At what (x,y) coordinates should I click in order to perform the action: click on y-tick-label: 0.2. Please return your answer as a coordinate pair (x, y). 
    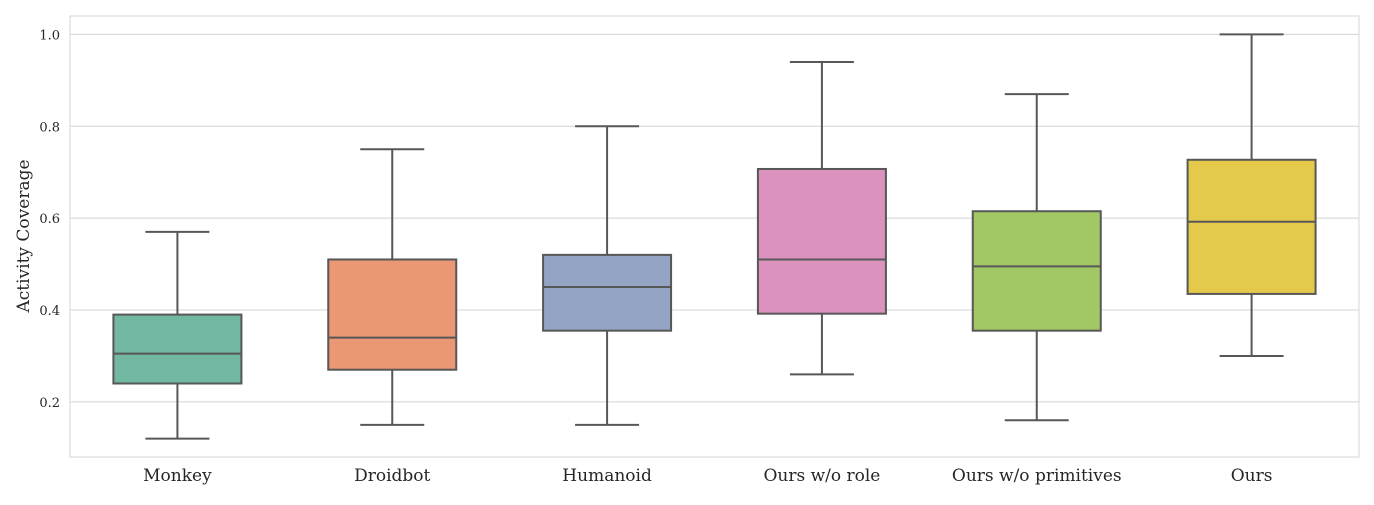
    Looking at the image, I should click on (49, 403).